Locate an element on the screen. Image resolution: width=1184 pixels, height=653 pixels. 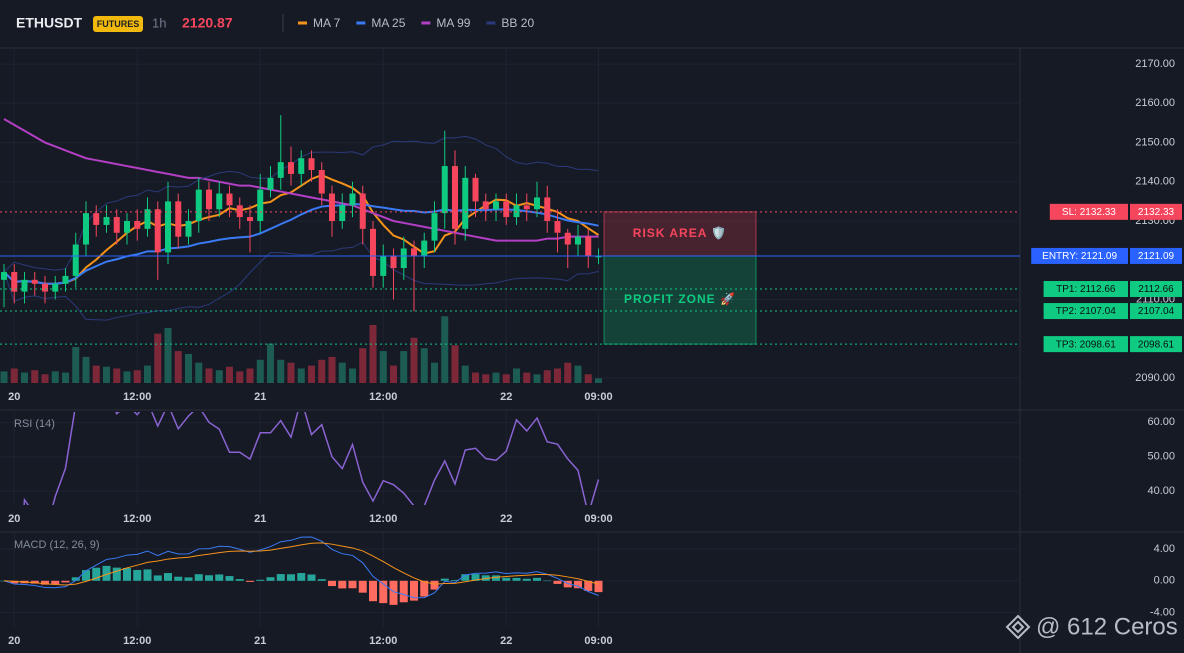
level-tag is located at coordinates (1085, 289).